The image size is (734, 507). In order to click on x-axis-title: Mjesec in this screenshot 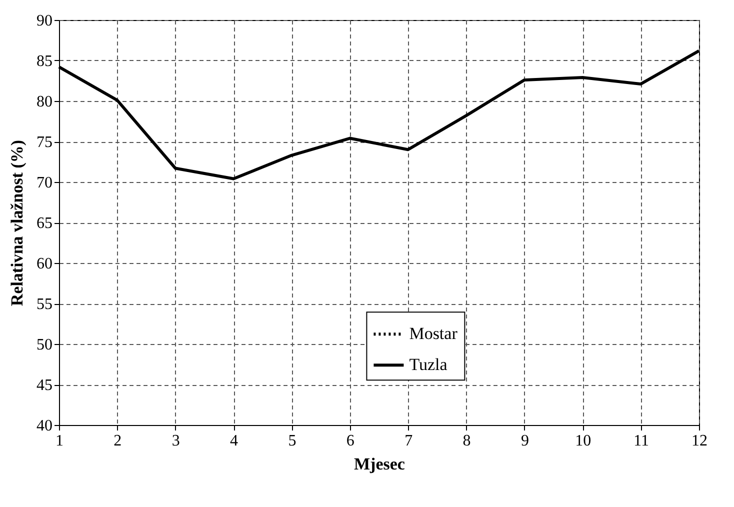, I will do `click(380, 464)`.